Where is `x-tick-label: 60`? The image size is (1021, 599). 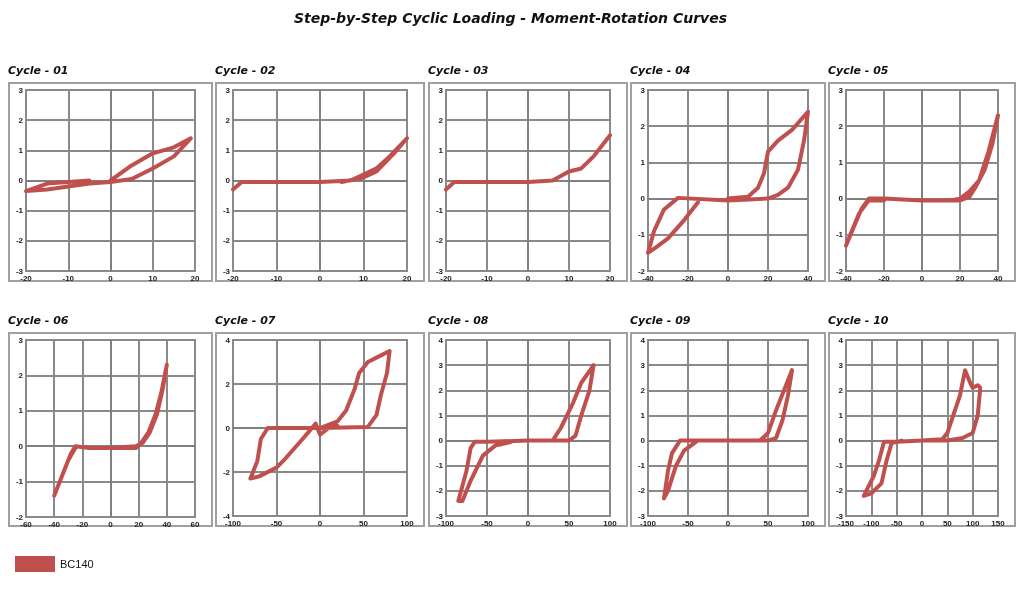 x-tick-label: 60 is located at coordinates (195, 524).